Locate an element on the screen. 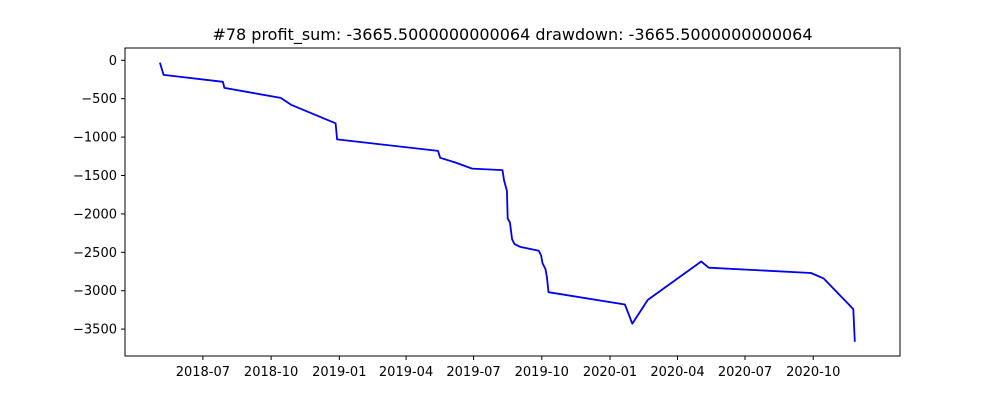  x-tick-label: 2020-01 is located at coordinates (610, 372).